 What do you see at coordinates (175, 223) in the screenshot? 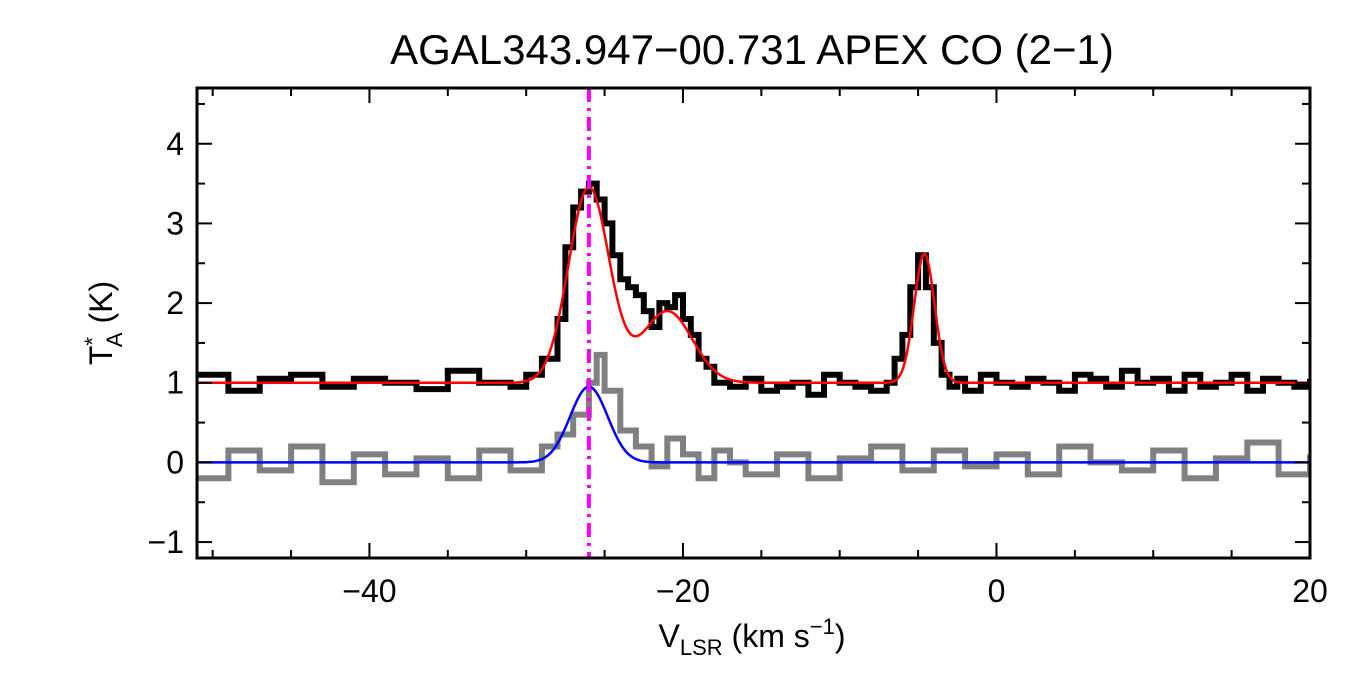
I see `y-tick-label: 3` at bounding box center [175, 223].